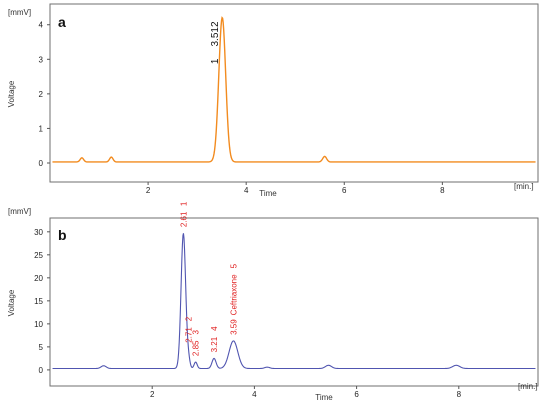  I want to click on panel-b-peak-time: 2.85, so click(196, 348).